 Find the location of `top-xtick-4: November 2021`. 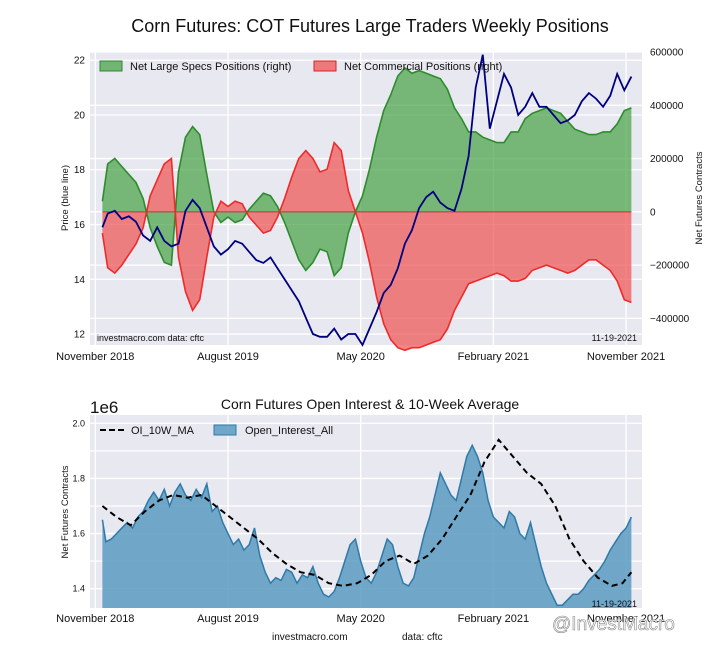

top-xtick-4: November 2021 is located at coordinates (626, 357).